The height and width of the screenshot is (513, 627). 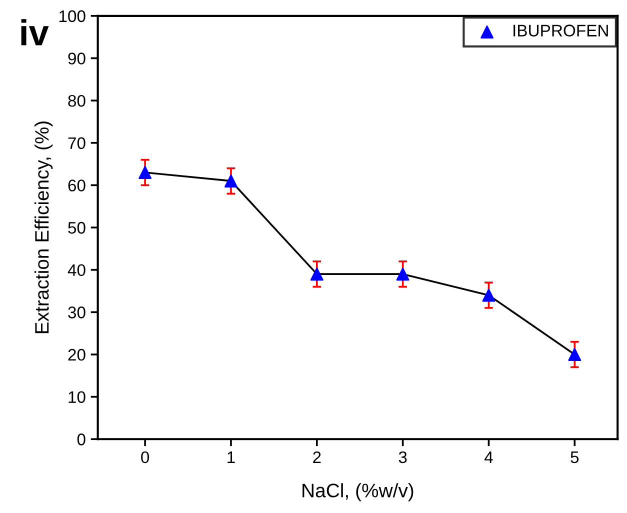 What do you see at coordinates (231, 458) in the screenshot?
I see `x-tick-label: 1` at bounding box center [231, 458].